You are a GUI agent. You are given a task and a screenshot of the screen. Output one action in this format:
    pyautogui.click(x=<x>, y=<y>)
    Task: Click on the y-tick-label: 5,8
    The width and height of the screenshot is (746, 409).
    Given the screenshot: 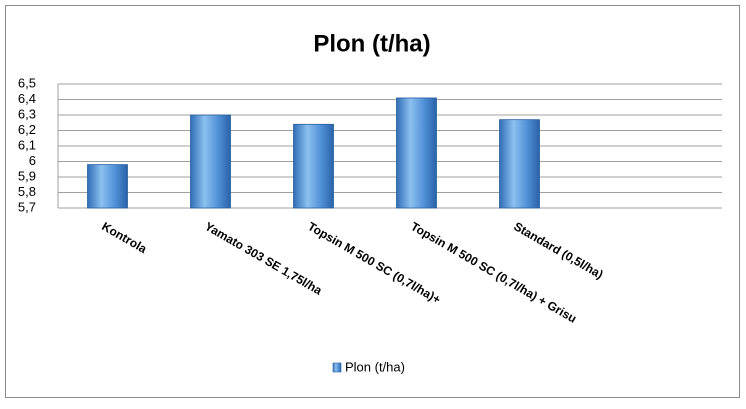 What is the action you would take?
    pyautogui.click(x=27, y=191)
    